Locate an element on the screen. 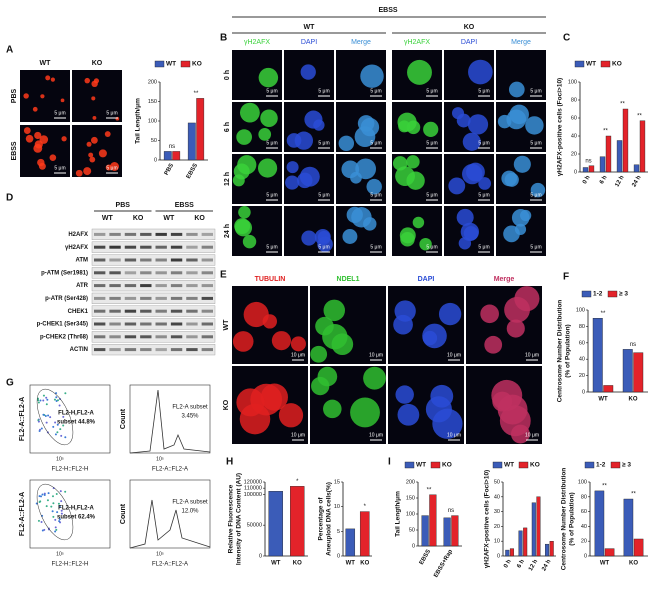 The image size is (655, 600). y-axis-label: γH2AFX-positive cells (Foci>10) is located at coordinates (487, 519).